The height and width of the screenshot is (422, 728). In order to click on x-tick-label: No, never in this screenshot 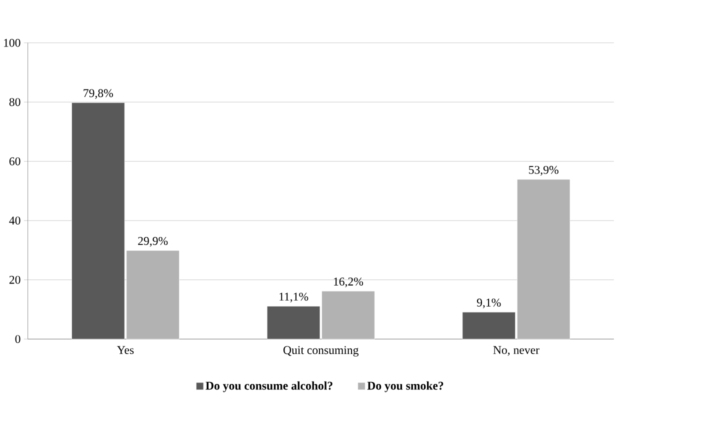, I will do `click(516, 351)`.